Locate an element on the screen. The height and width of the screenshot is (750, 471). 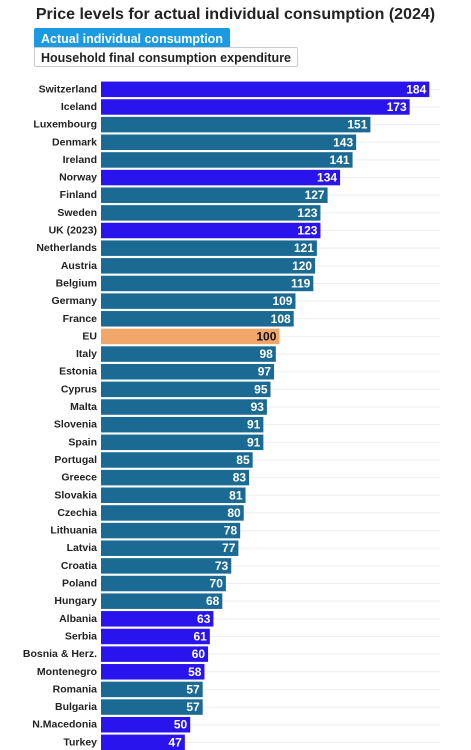
bar-france is located at coordinates (197, 319).